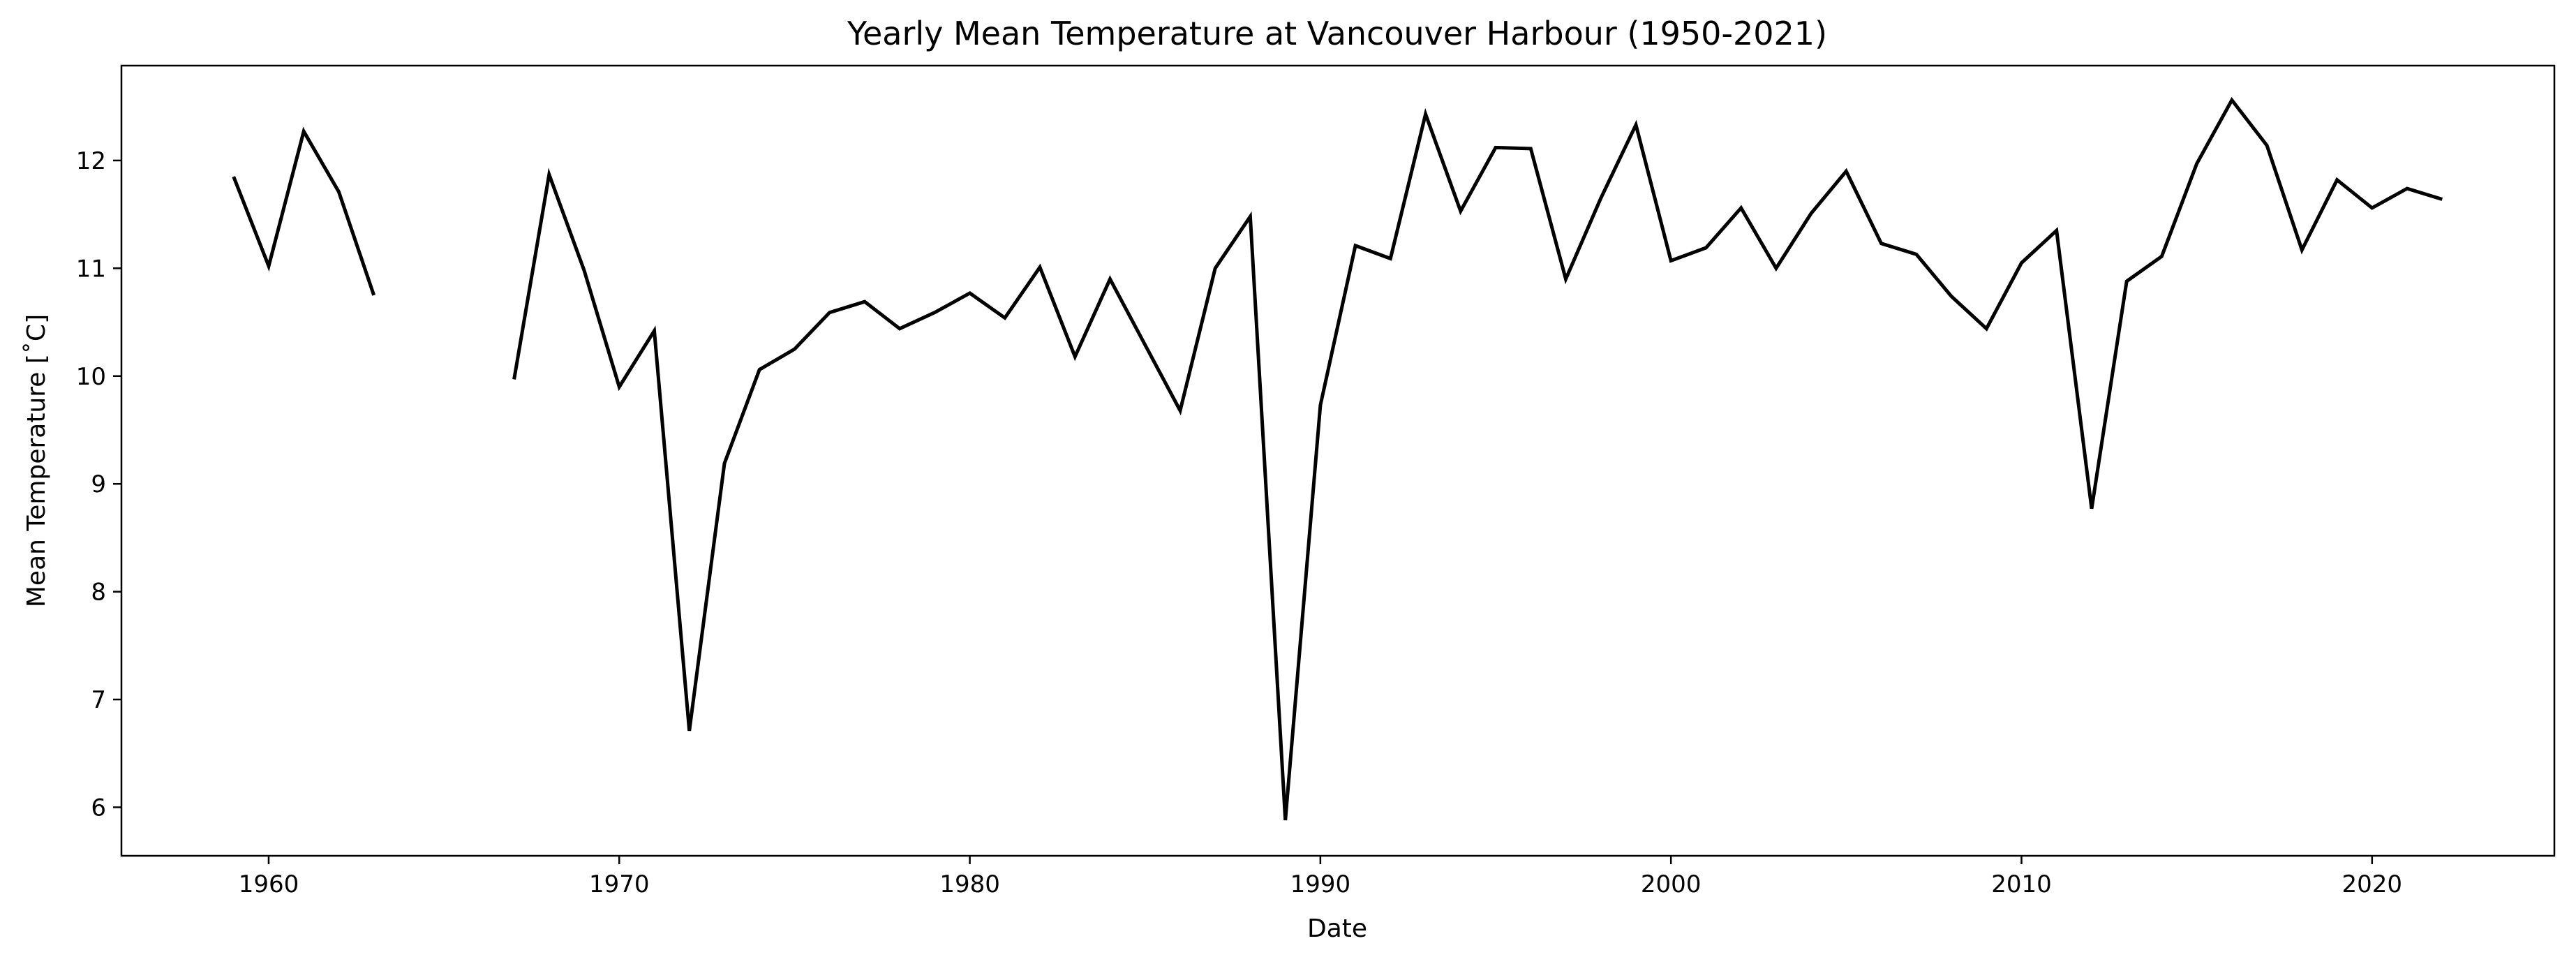  Describe the element at coordinates (91, 269) in the screenshot. I see `y-tick-label: 11` at that location.